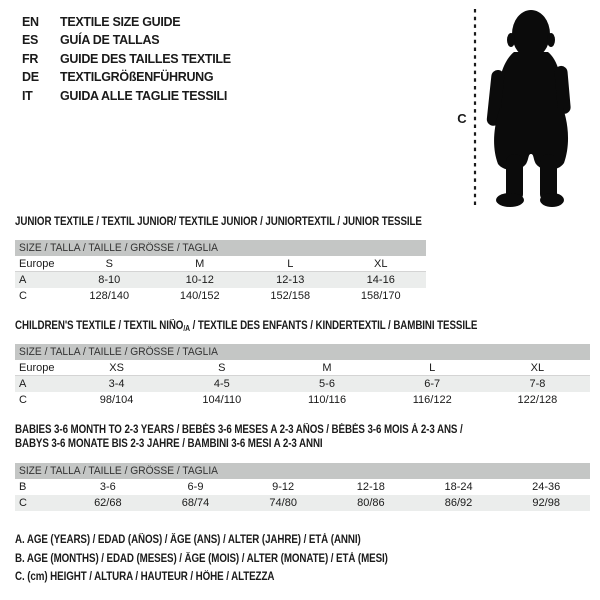 This screenshot has height=600, width=600. Describe the element at coordinates (283, 487) in the screenshot. I see `value-cell: 9-12` at that location.